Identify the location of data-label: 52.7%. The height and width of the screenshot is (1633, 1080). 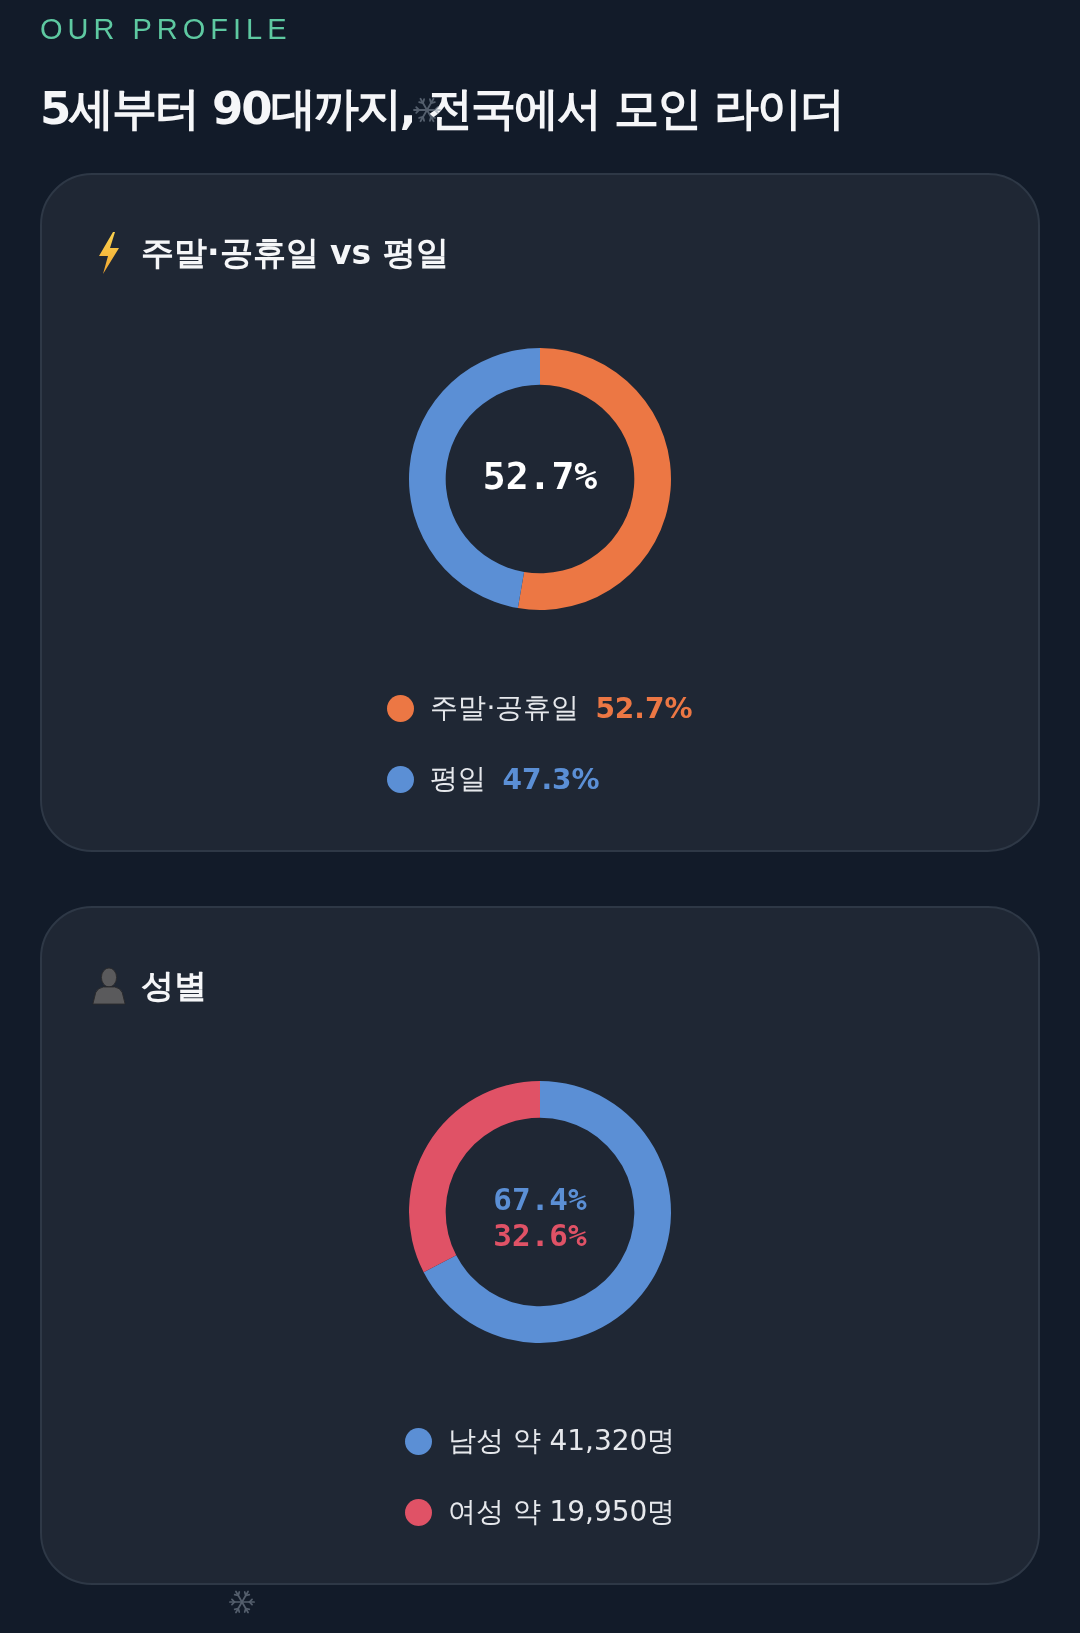
(644, 708).